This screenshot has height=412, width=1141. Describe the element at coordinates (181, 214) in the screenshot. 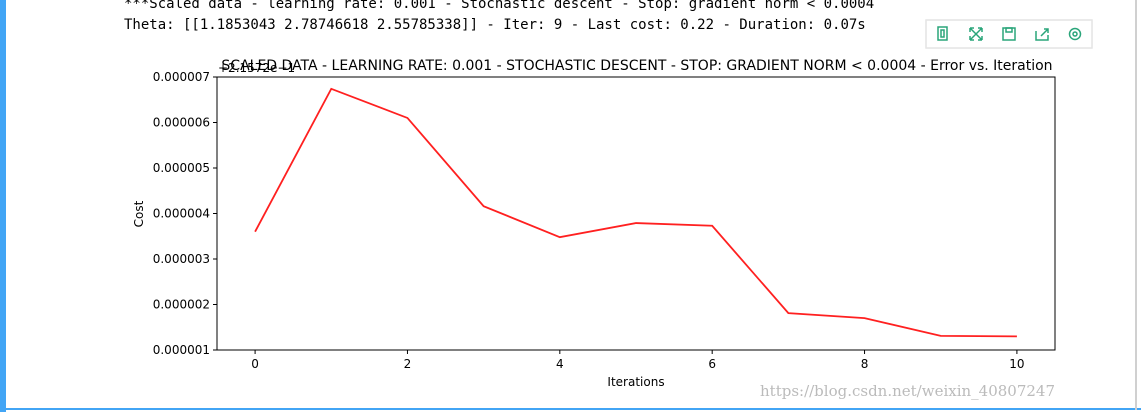

I see `y-tick-label: 0.000004` at that location.